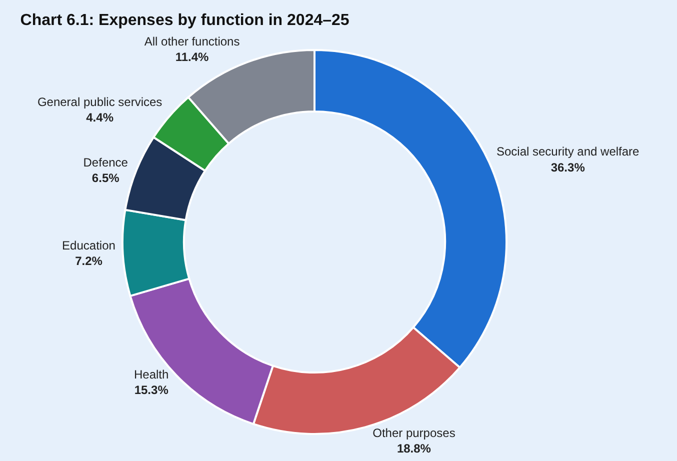  I want to click on data-label: 6.5%, so click(106, 177).